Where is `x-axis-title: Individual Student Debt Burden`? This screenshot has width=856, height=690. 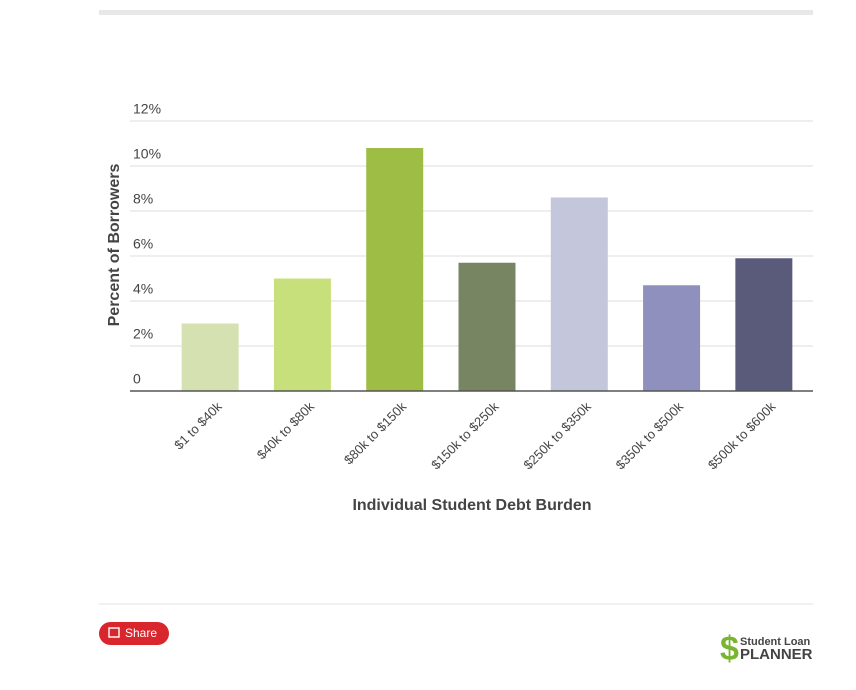 x-axis-title: Individual Student Debt Burden is located at coordinates (471, 505).